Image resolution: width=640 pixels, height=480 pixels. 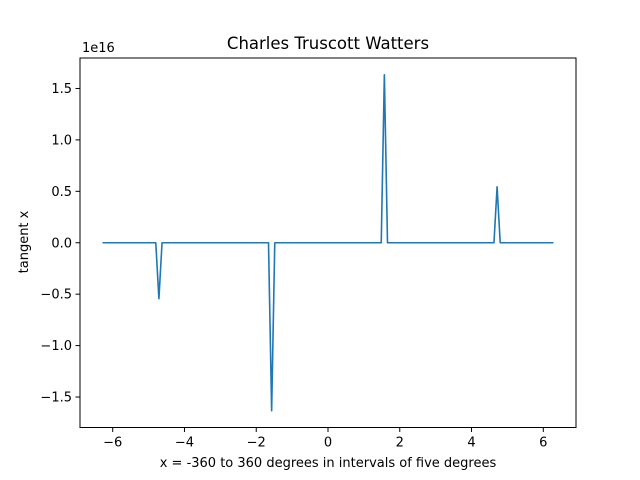 I want to click on x-tick-label: −2, so click(x=256, y=443).